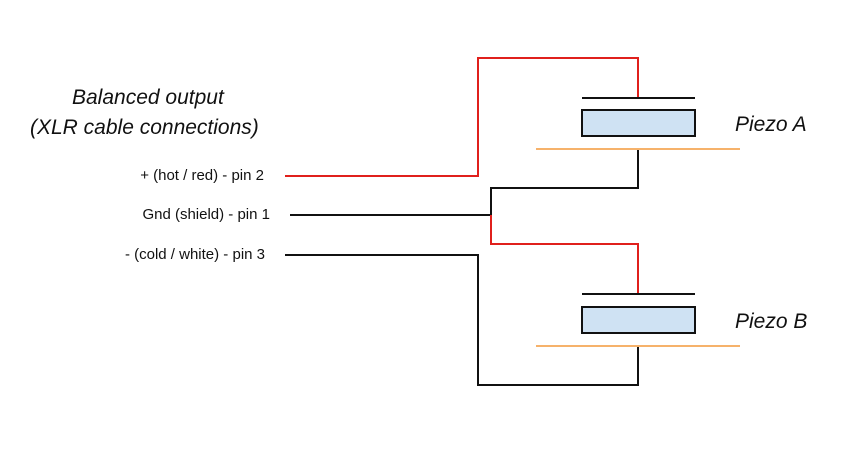 This screenshot has width=858, height=456. I want to click on diagram-title-line-1: Balanced output, so click(148, 97).